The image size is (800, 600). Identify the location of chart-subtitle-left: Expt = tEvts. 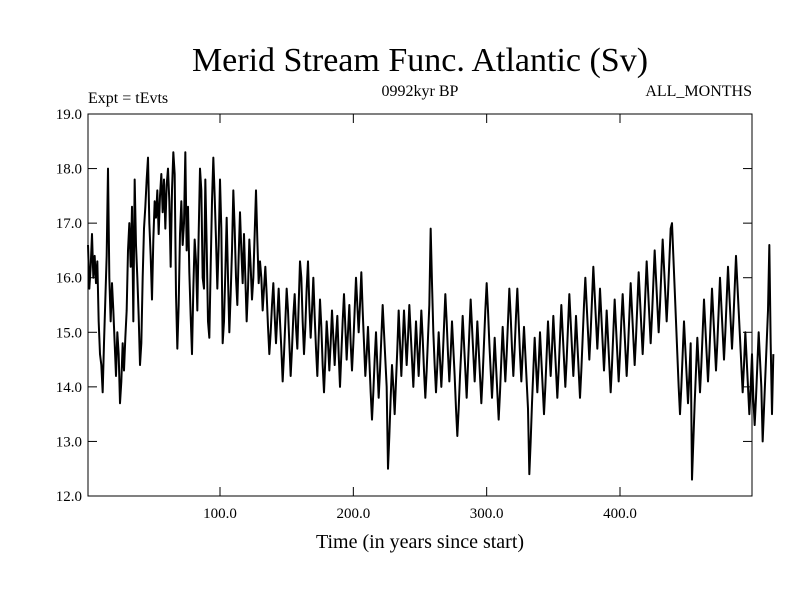
(128, 98).